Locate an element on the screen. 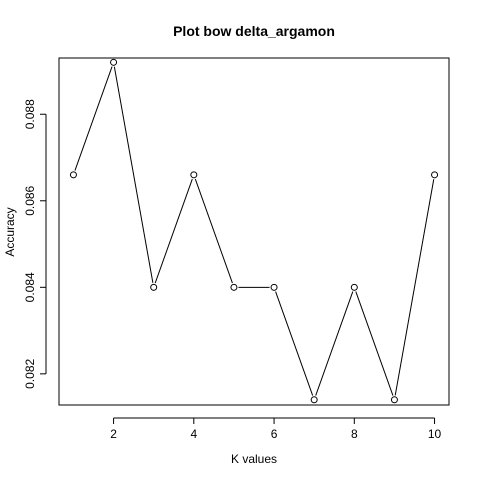 This screenshot has width=480, height=480. x-tick-label: 10 is located at coordinates (435, 434).